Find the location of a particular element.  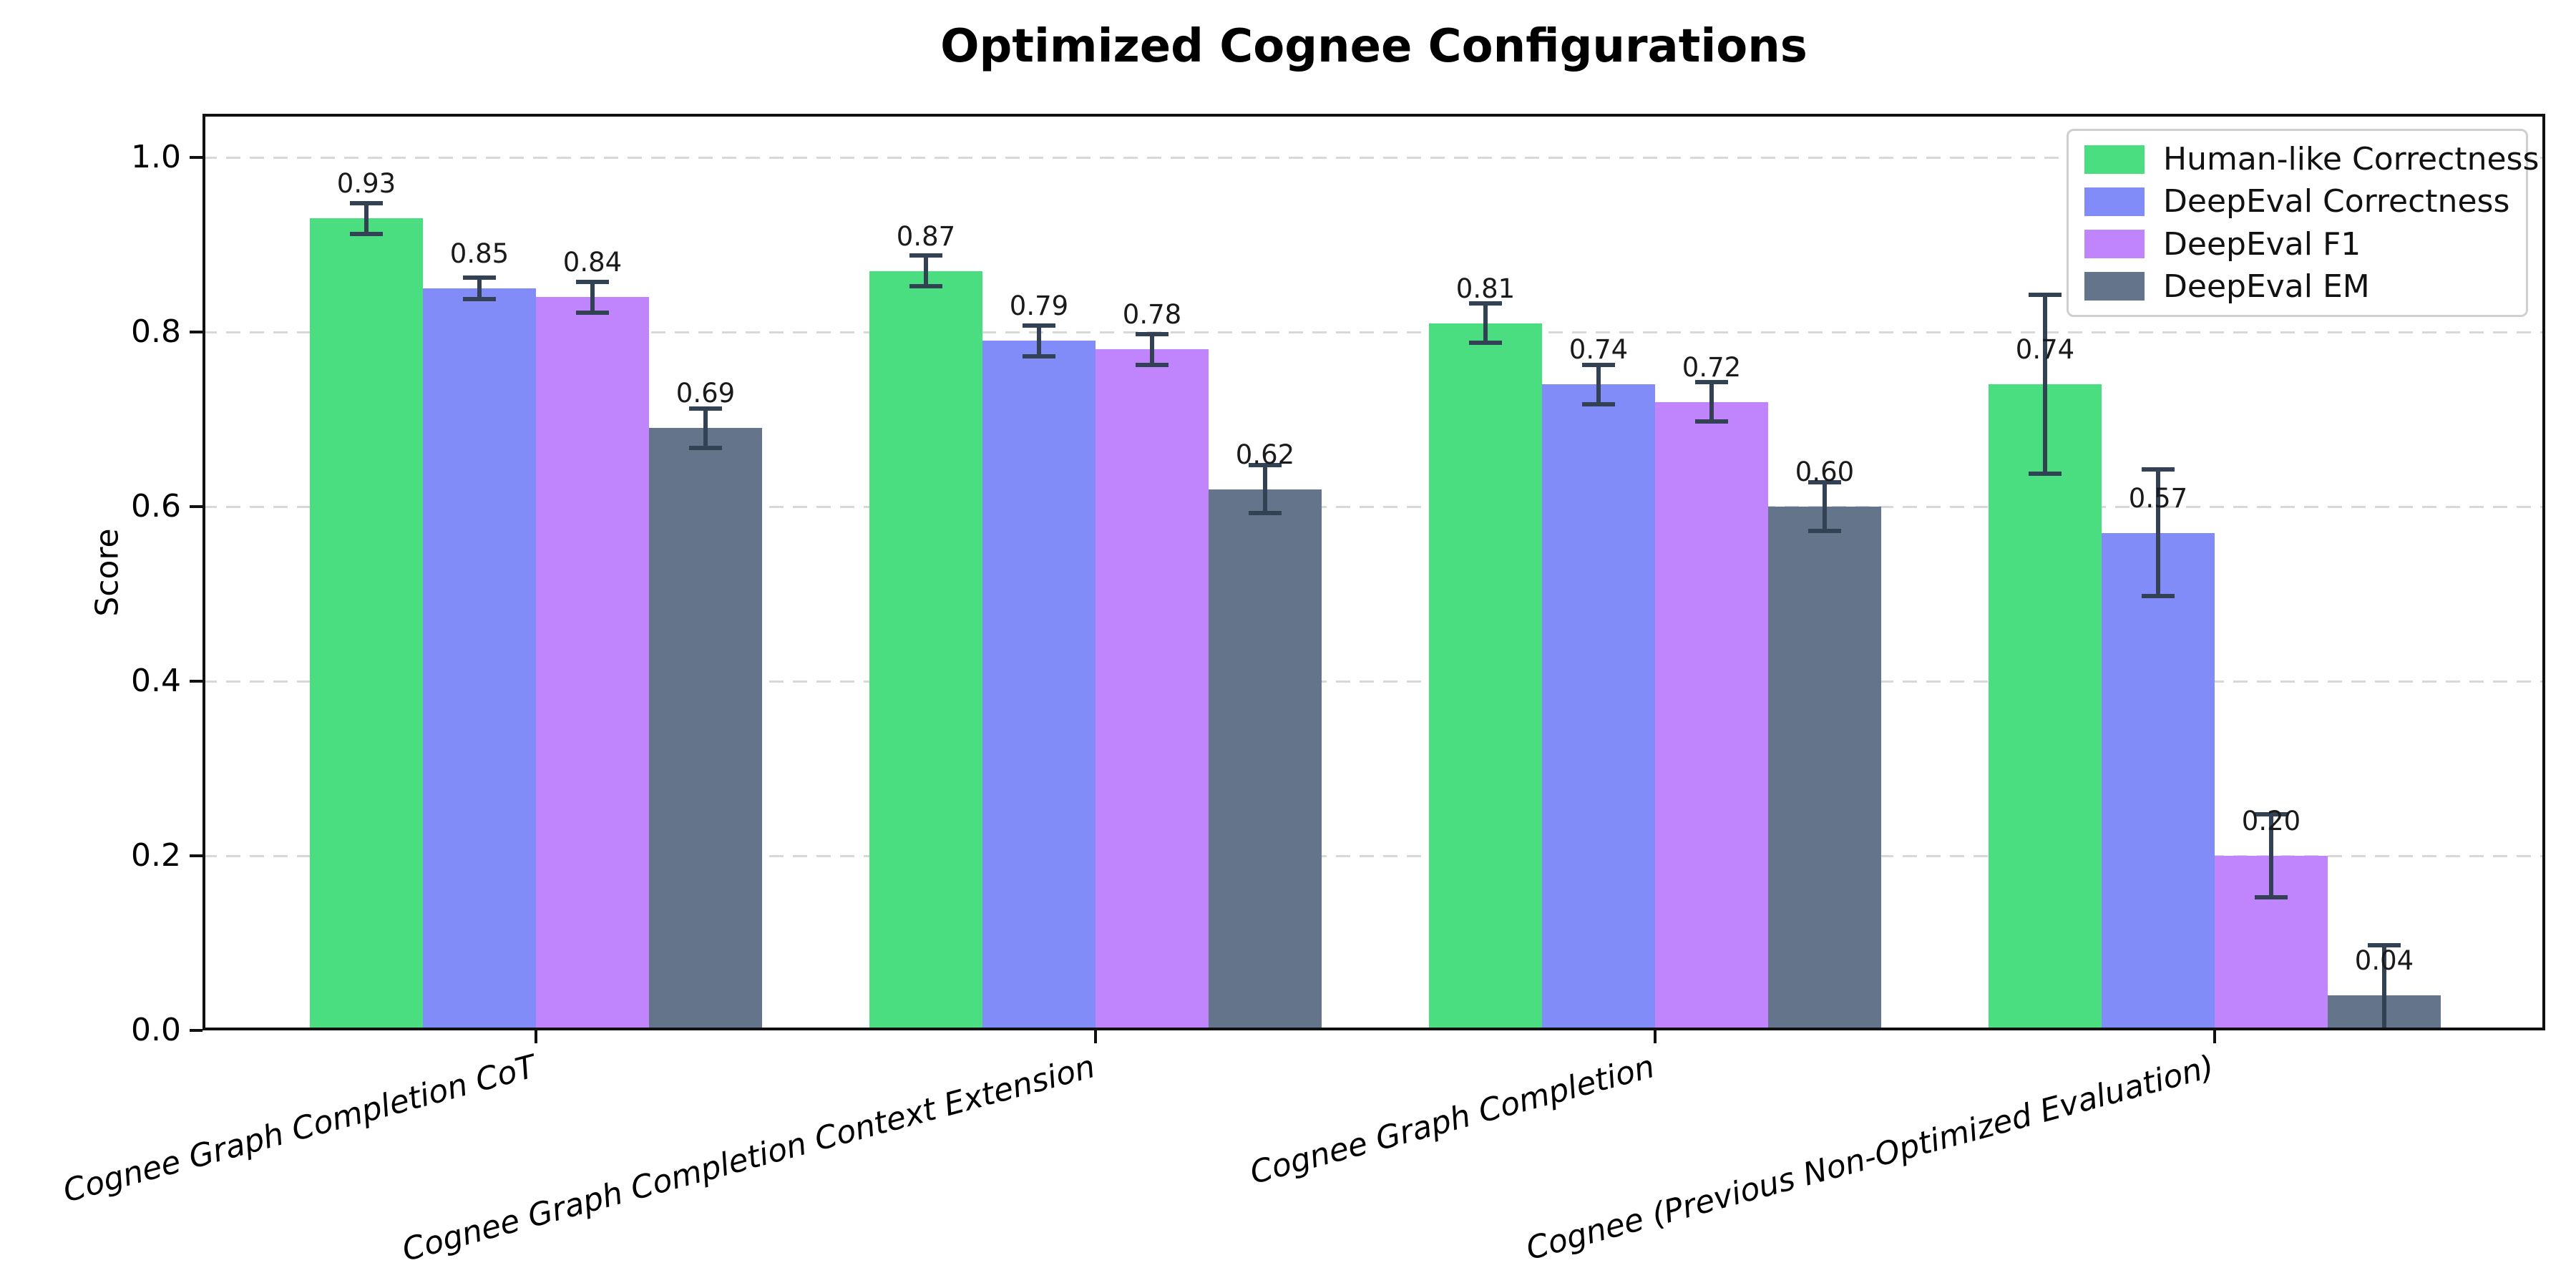

bar-value-label: 0.69 is located at coordinates (705, 393).